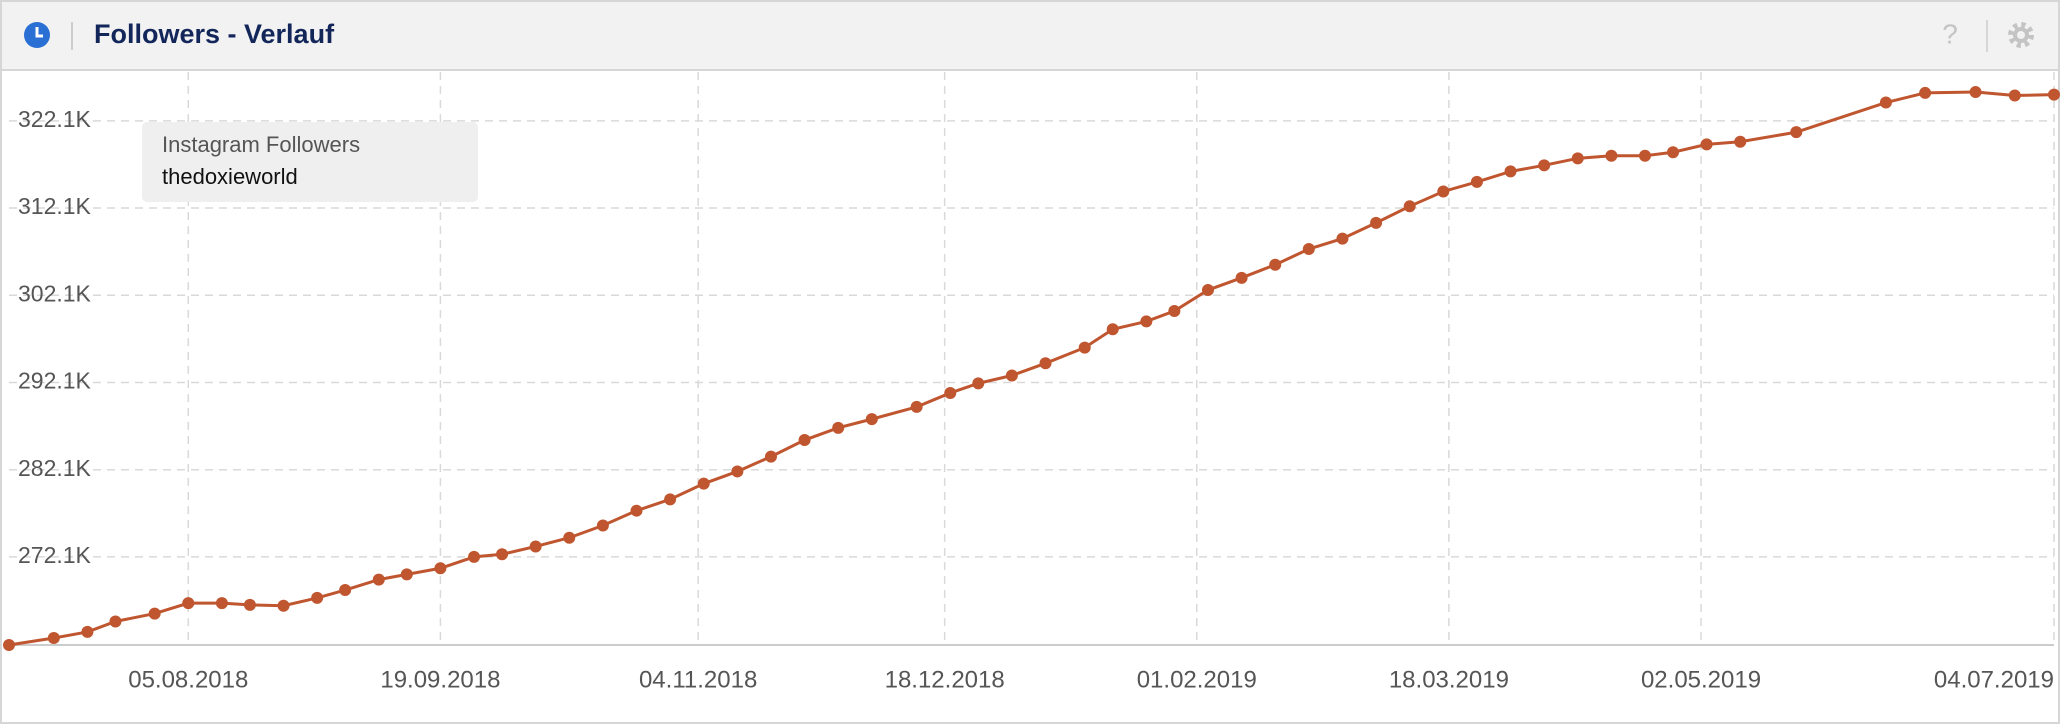 The height and width of the screenshot is (726, 2060). What do you see at coordinates (55, 468) in the screenshot?
I see `y-tick-label: 282.1K` at bounding box center [55, 468].